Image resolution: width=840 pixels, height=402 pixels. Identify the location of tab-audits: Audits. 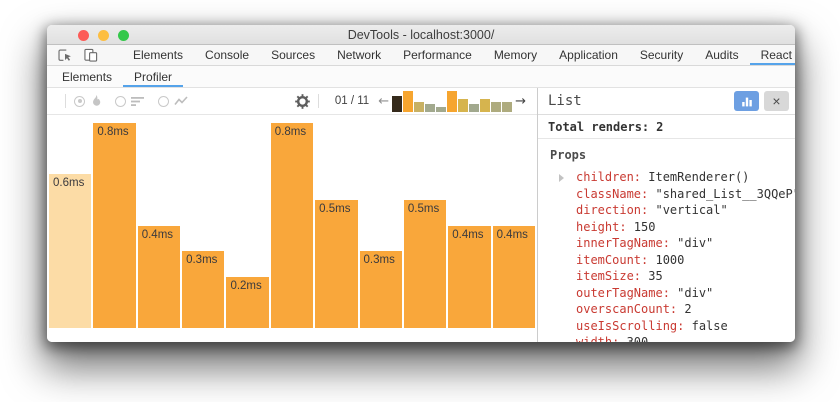
(722, 55).